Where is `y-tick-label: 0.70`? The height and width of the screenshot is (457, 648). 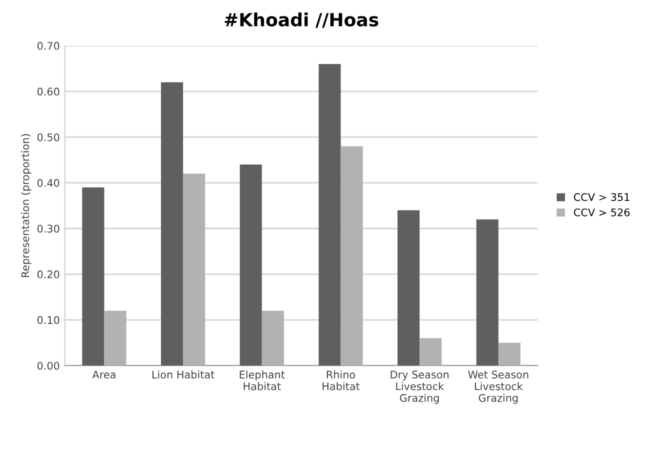
y-tick-label: 0.70 is located at coordinates (48, 46).